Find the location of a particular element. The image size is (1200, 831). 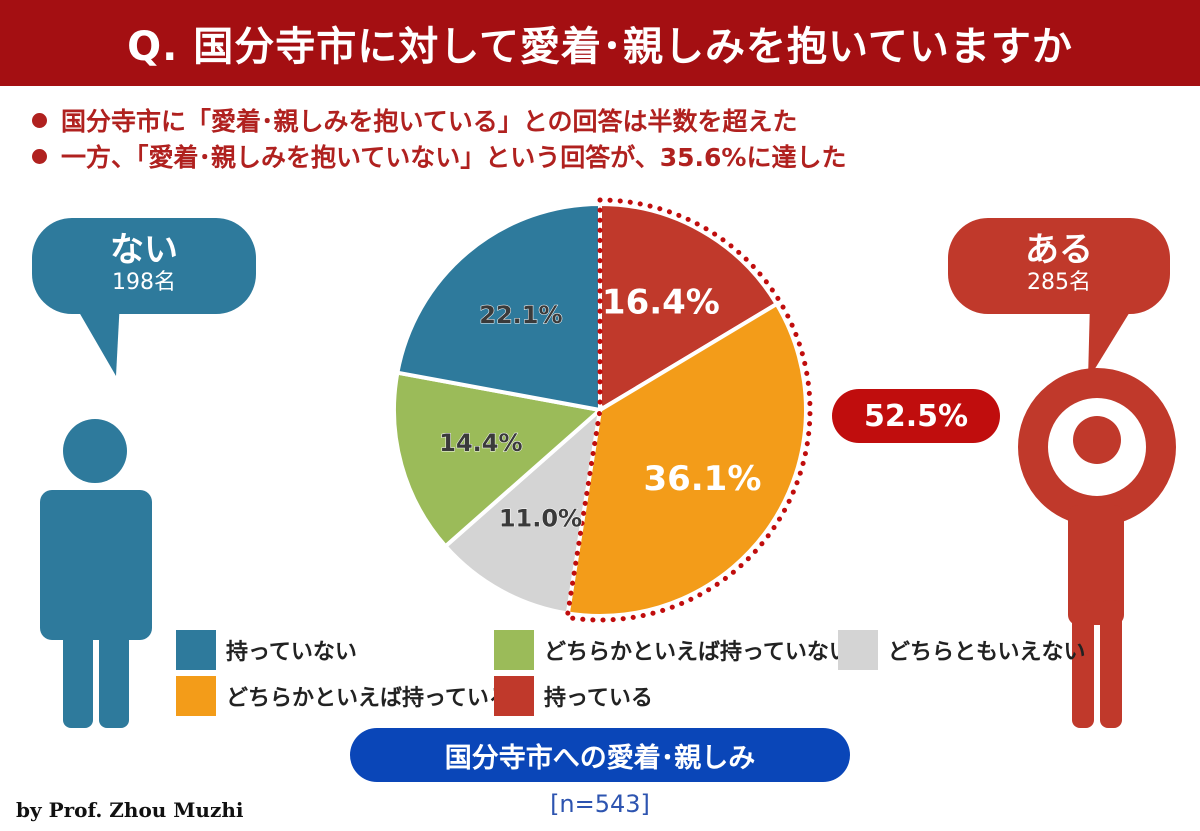

highlight-dotted-outline is located at coordinates (688, 410).